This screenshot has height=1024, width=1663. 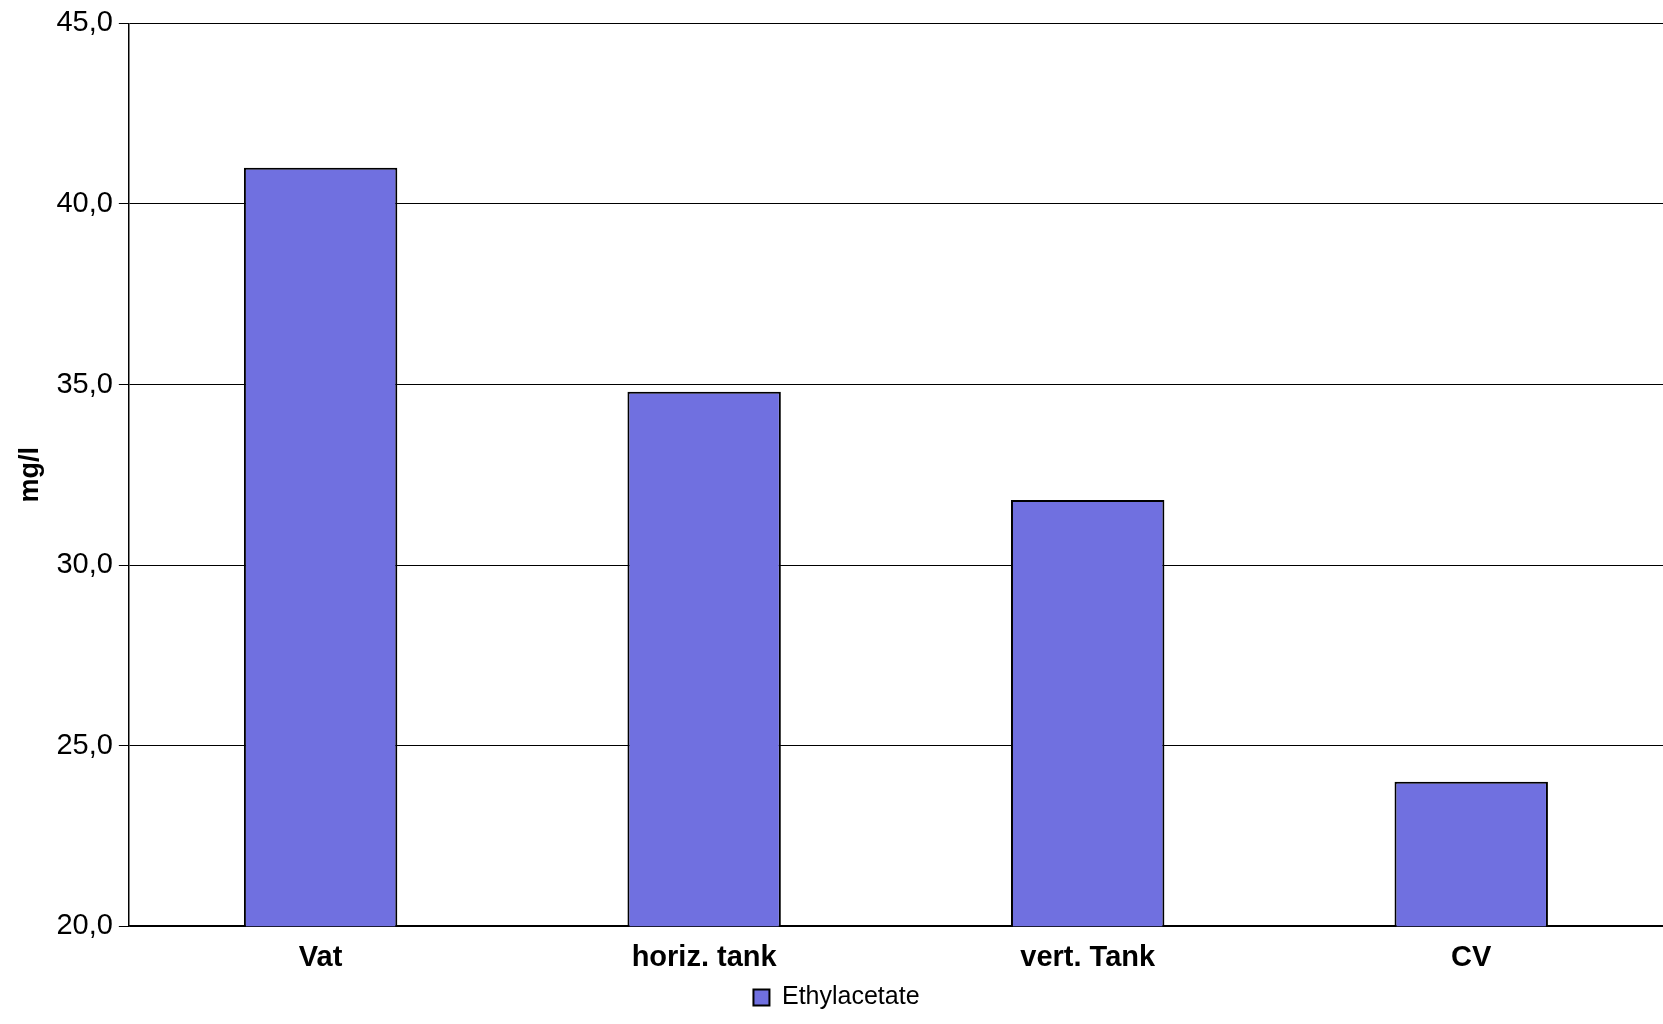 I want to click on y-tick-label: 35,0, so click(x=84, y=382).